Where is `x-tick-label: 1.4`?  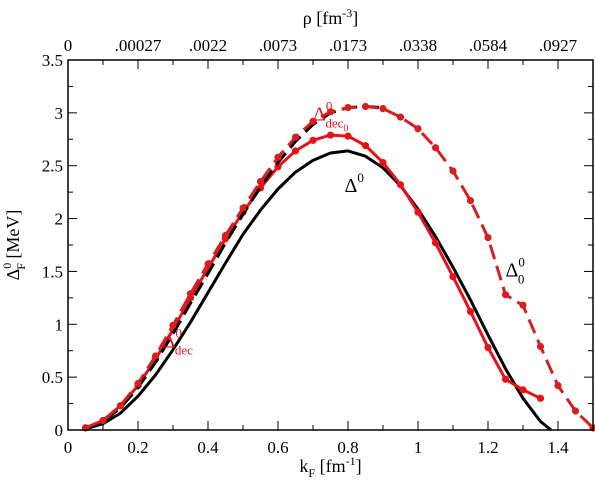
x-tick-label: 1.4 is located at coordinates (558, 447).